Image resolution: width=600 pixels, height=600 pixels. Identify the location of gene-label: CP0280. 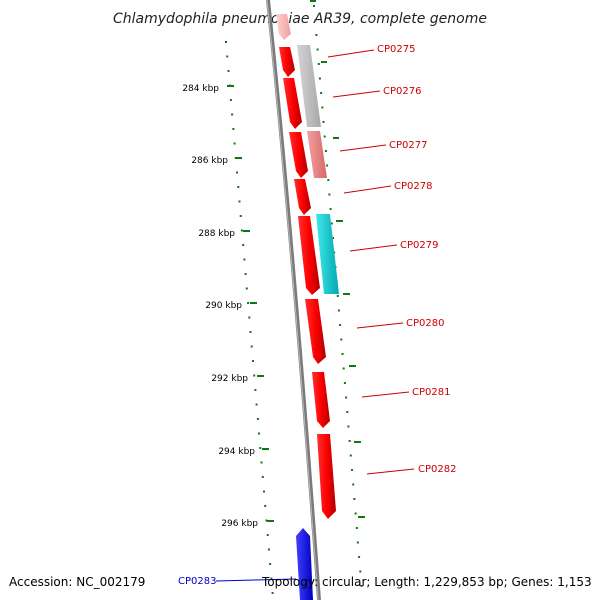
(425, 323).